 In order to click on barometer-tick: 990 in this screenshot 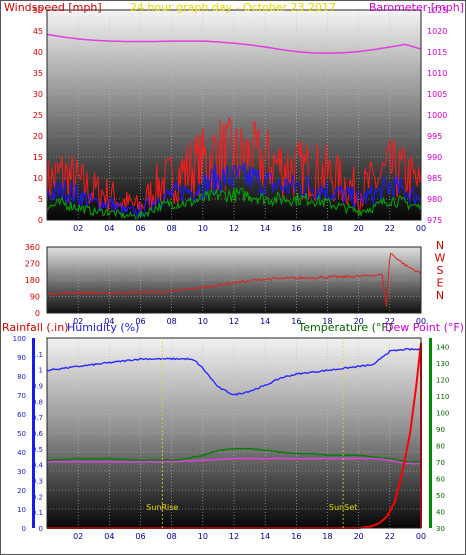, I will do `click(434, 157)`.